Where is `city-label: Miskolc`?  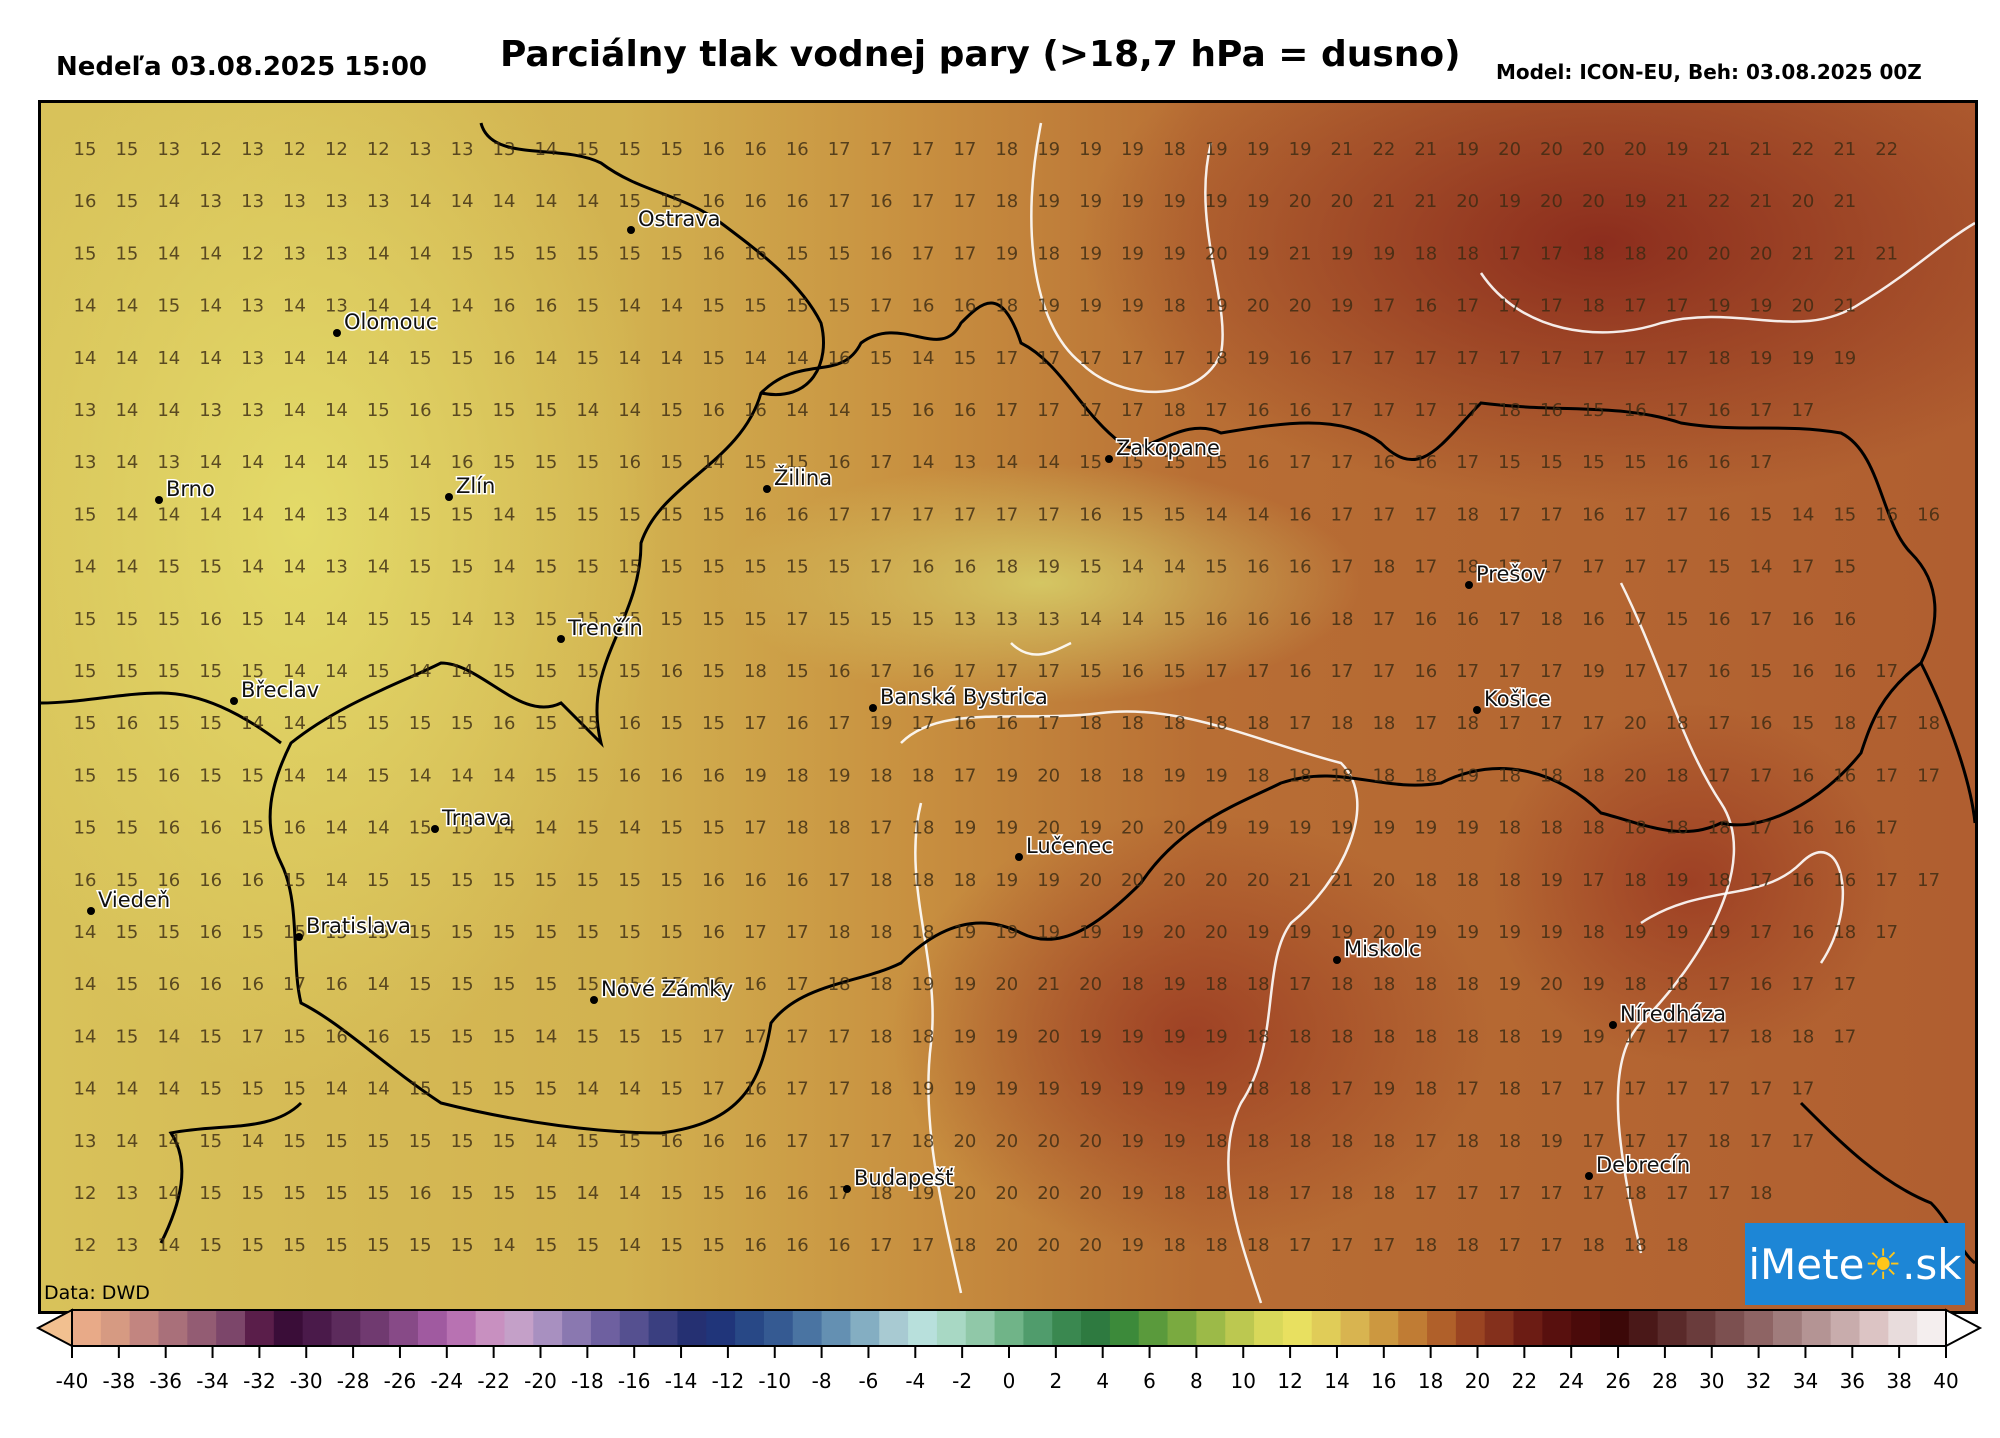 city-label: Miskolc is located at coordinates (1383, 949).